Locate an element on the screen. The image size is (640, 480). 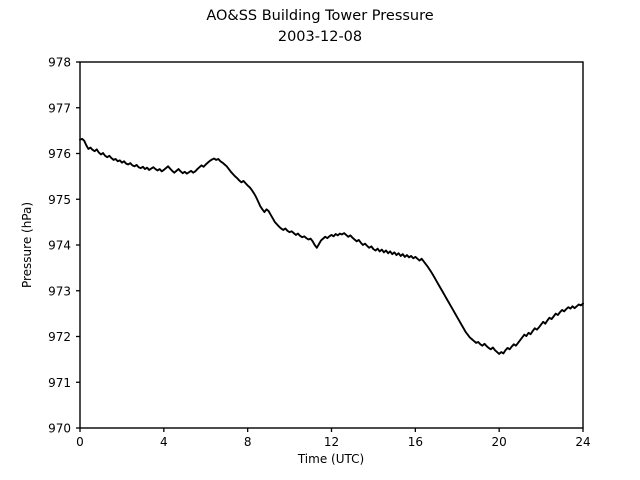
y-tick-label: 970 is located at coordinates (59, 429).